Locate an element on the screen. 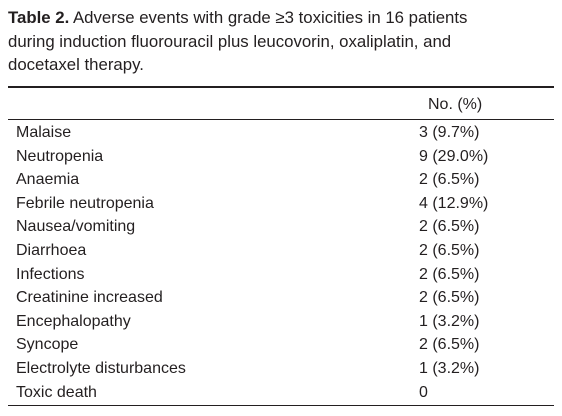 Image resolution: width=562 pixels, height=416 pixels. row-label: Febrile neutropenia is located at coordinates (85, 203).